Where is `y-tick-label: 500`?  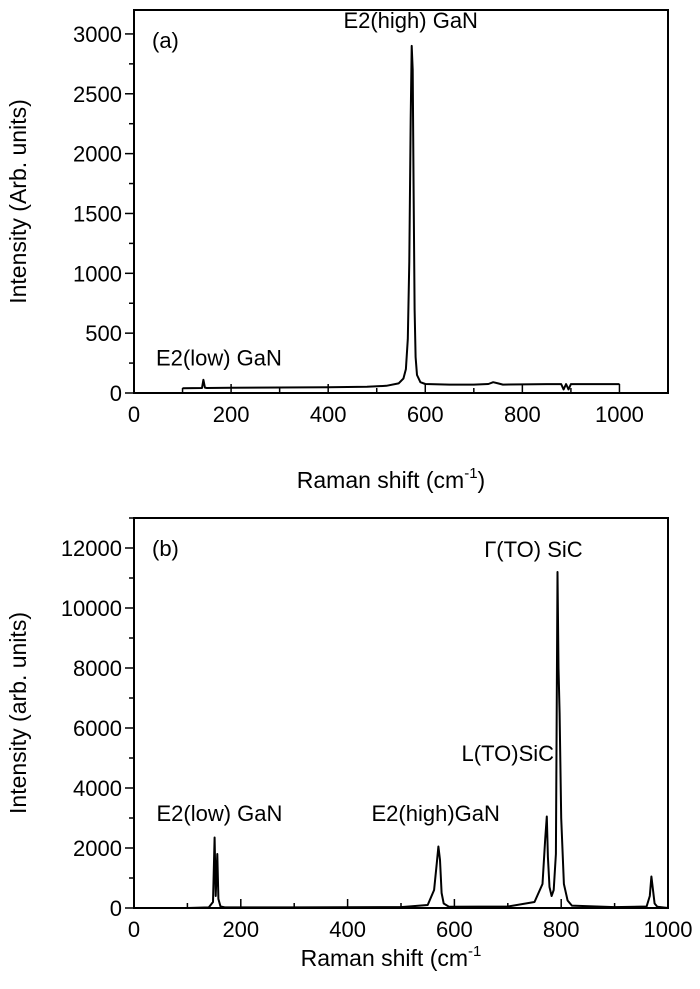
y-tick-label: 500 is located at coordinates (103, 333).